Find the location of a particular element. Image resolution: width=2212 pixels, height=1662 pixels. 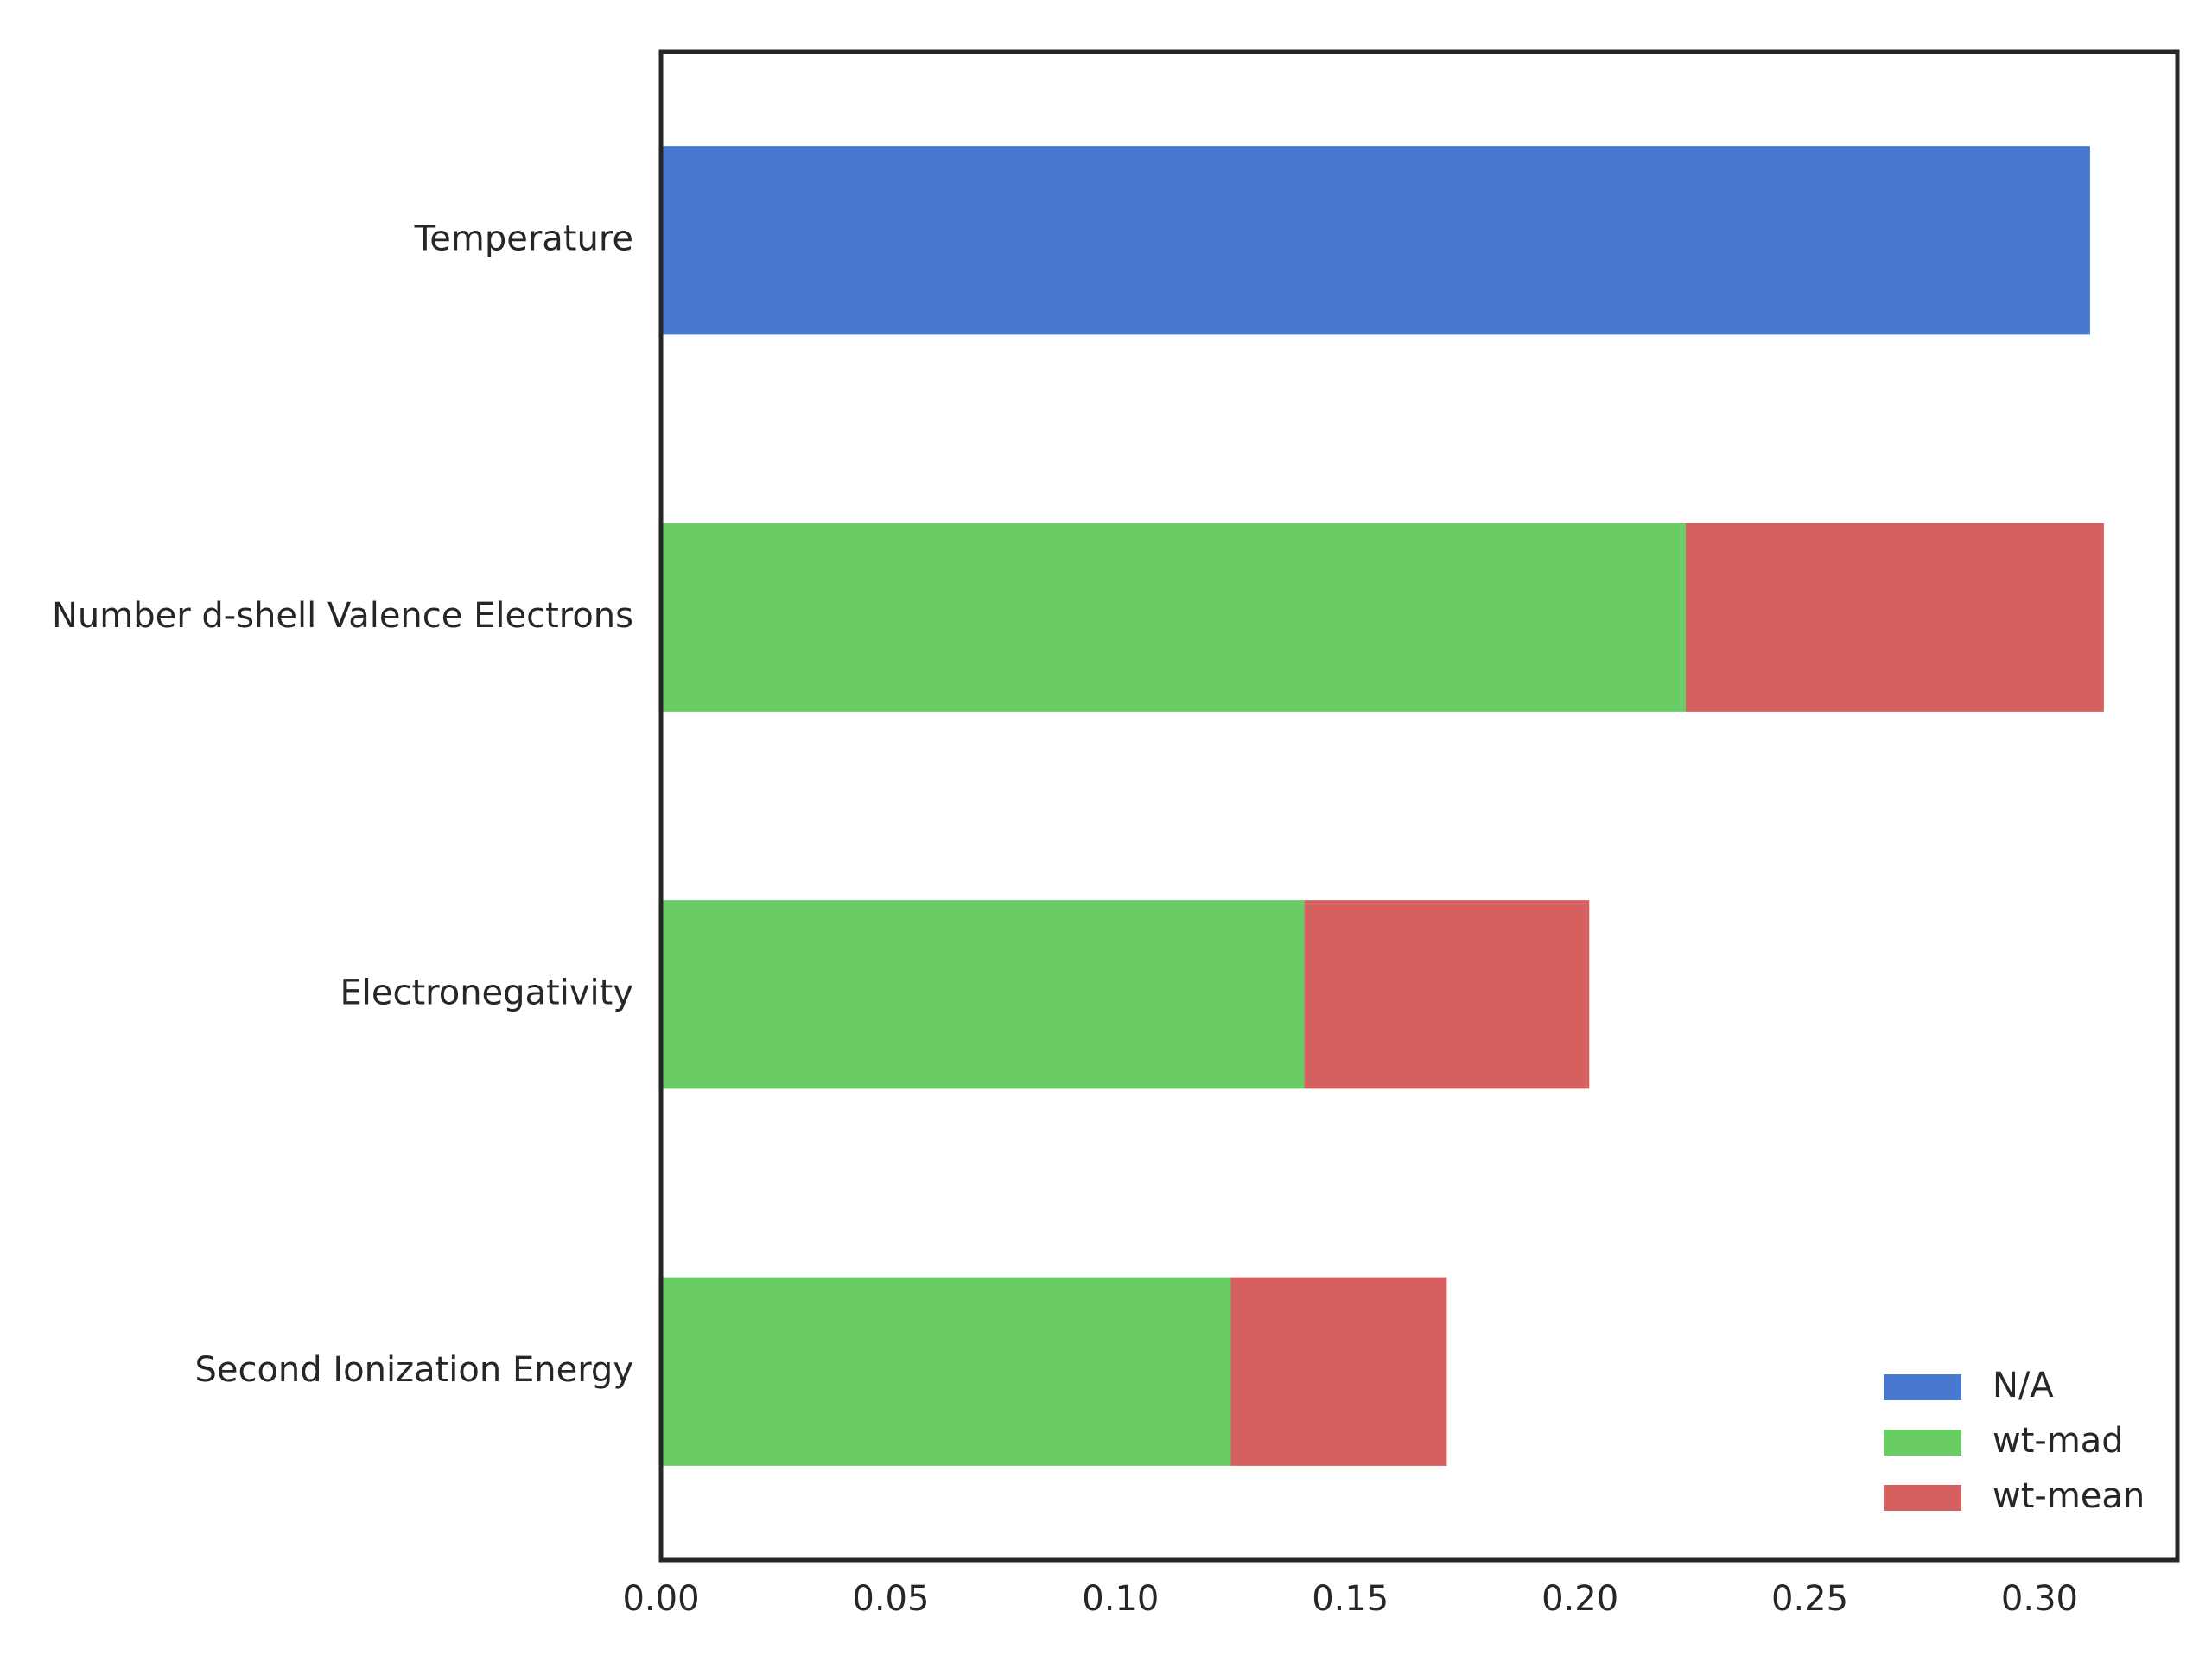

x-tick-label: 0.15 is located at coordinates (1350, 1599).